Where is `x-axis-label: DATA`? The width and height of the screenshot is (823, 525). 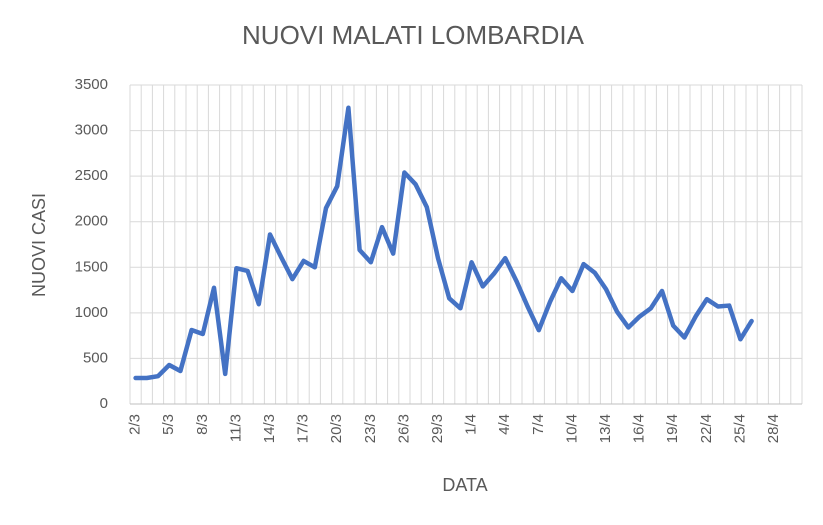
x-axis-label: DATA is located at coordinates (464, 485).